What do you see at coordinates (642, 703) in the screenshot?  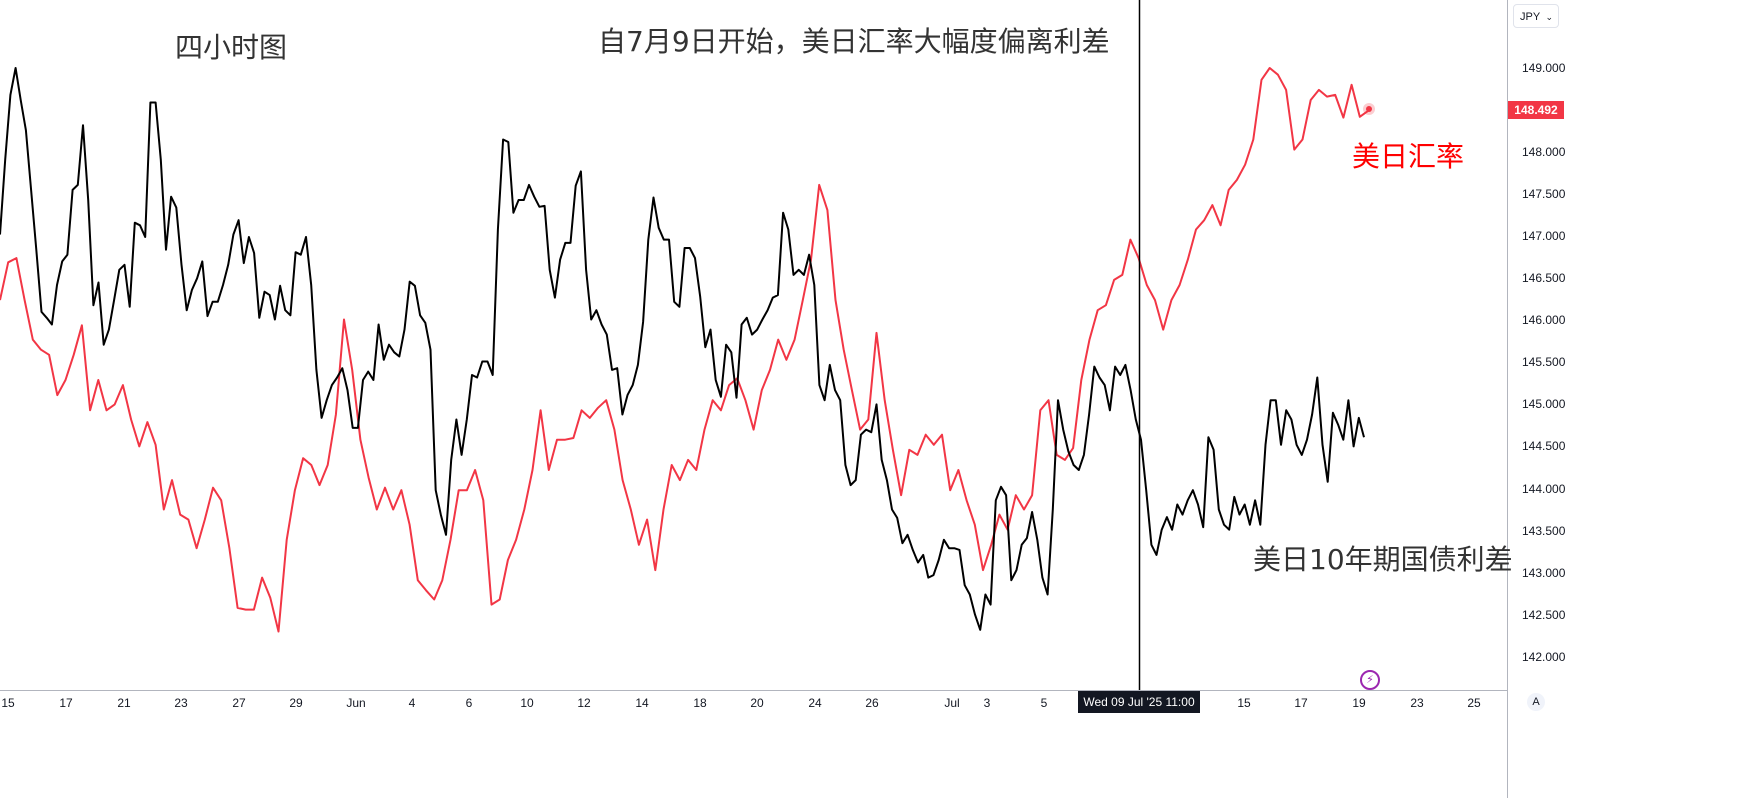 I see `x-tick-label: 14` at bounding box center [642, 703].